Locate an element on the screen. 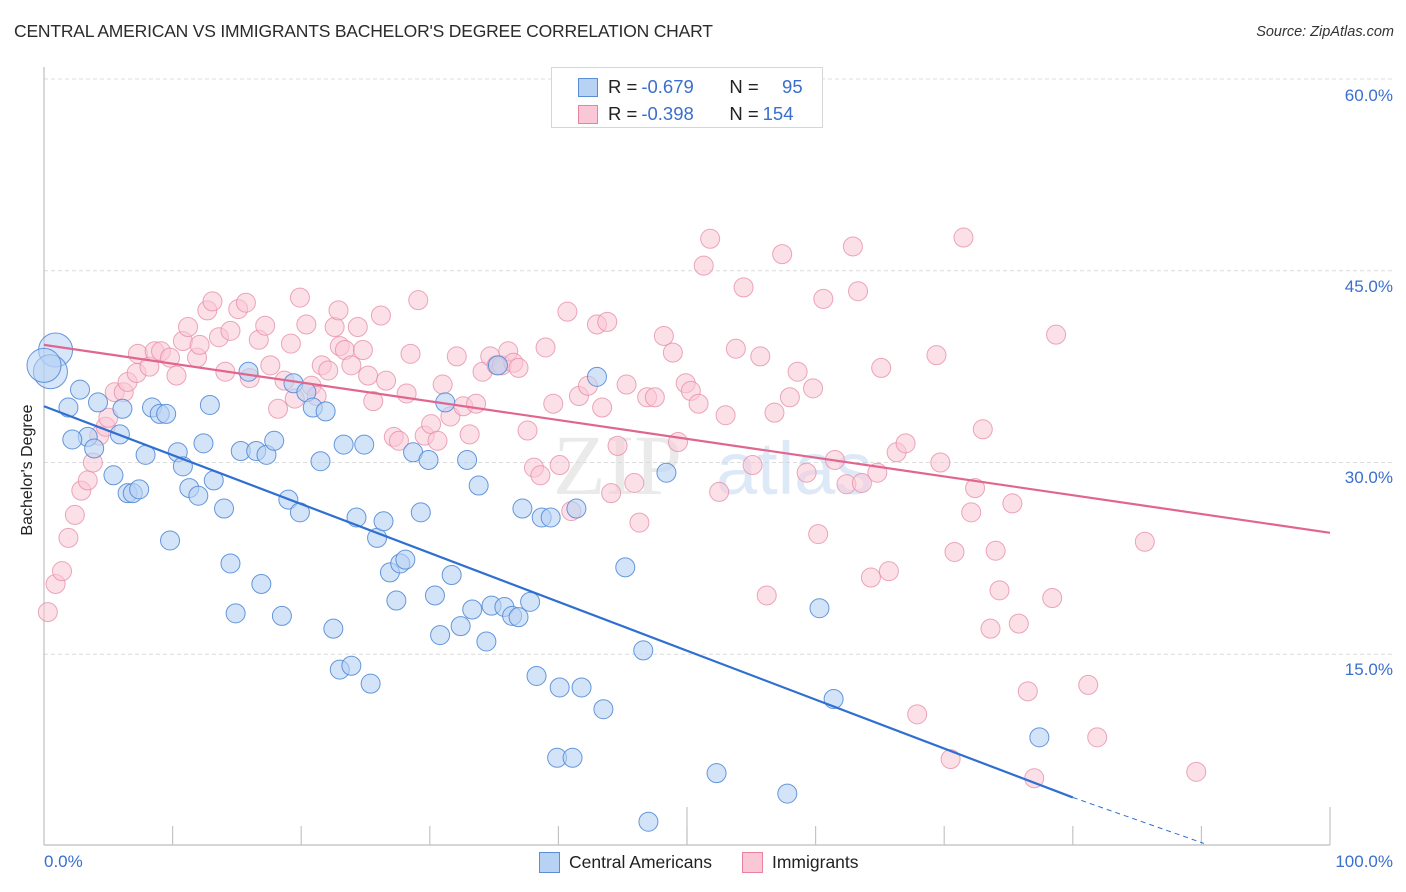 The height and width of the screenshot is (892, 1406). legend-swatch-immigrants is located at coordinates (752, 862).